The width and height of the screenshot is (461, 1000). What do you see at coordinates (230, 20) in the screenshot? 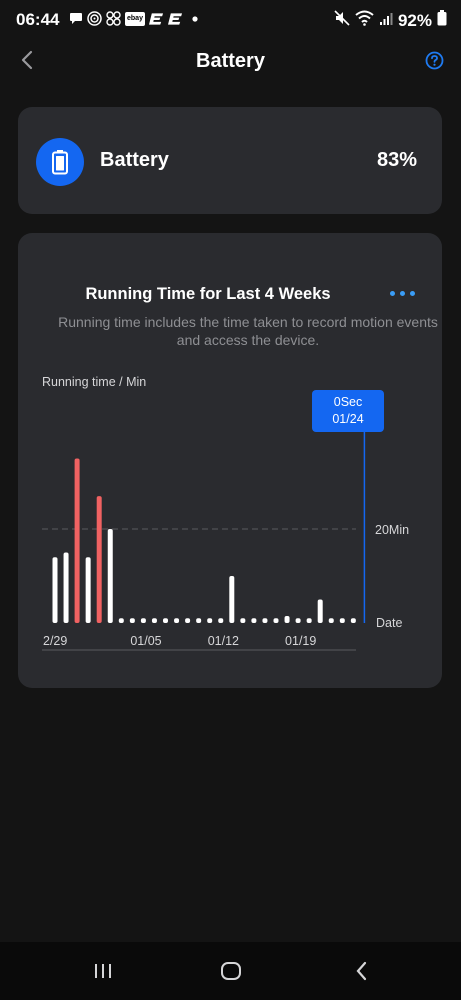
I see `status-bar: 06:44 ebay 92%` at bounding box center [230, 20].